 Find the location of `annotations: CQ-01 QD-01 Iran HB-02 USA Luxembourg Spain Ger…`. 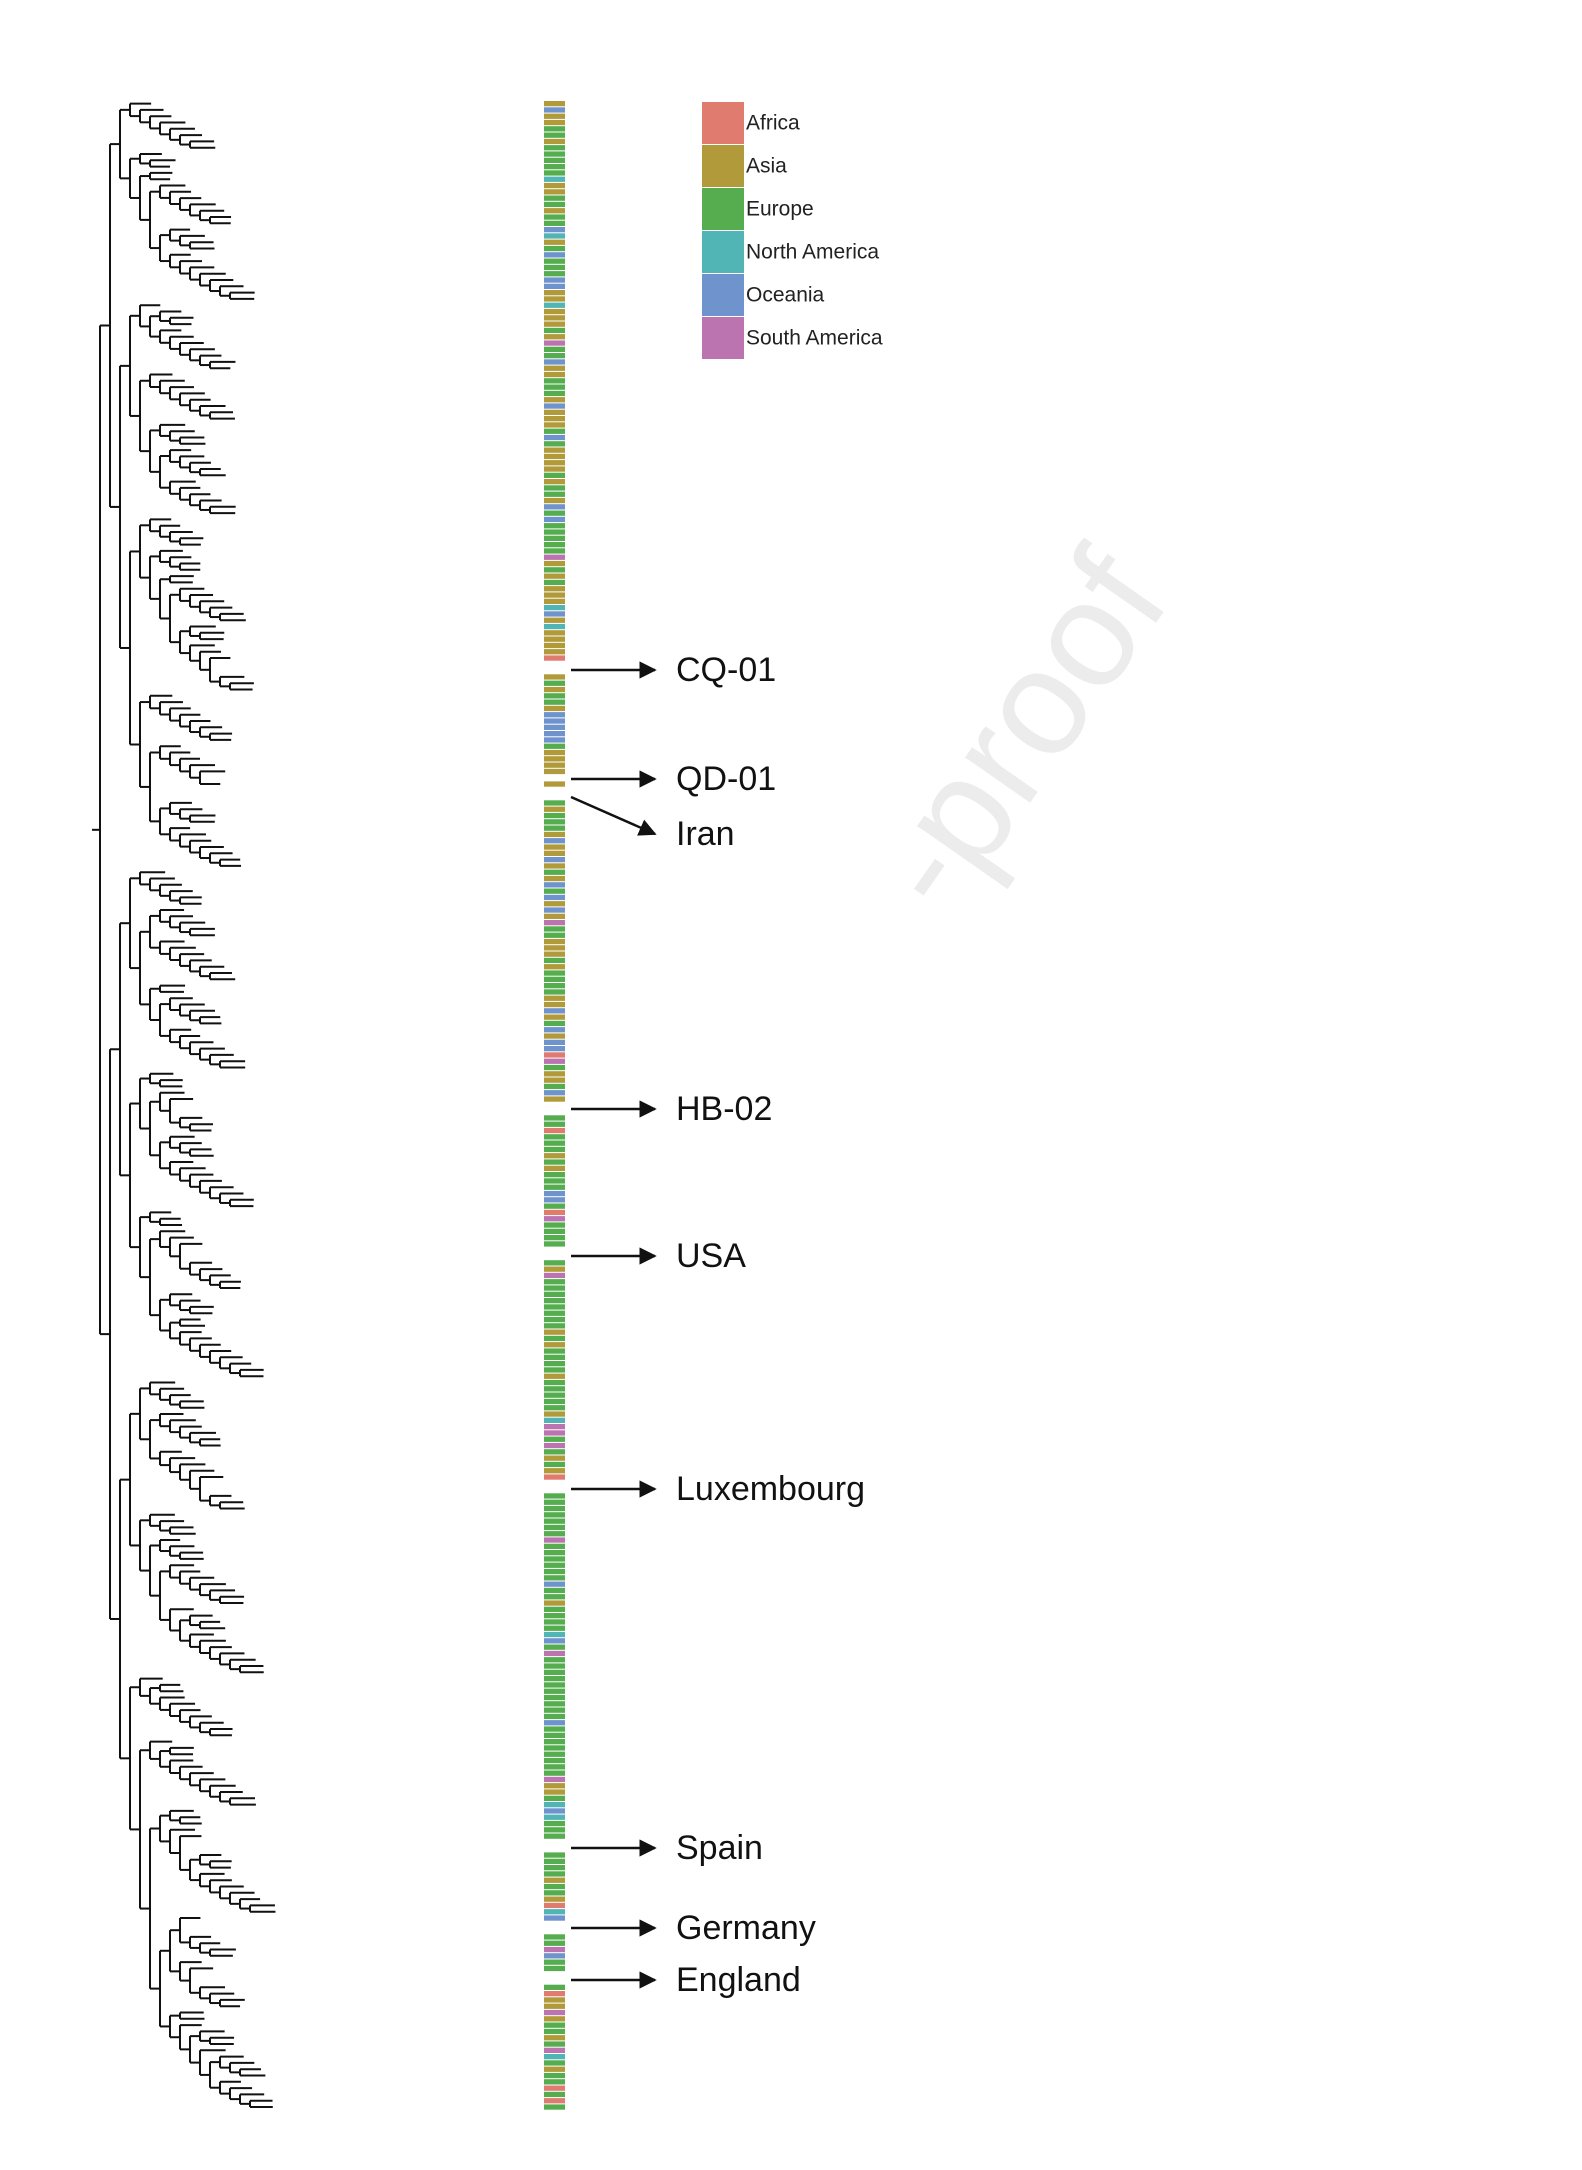

annotations: CQ-01 QD-01 Iran HB-02 USA Luxembourg Spain Ger… is located at coordinates (717, 1325).